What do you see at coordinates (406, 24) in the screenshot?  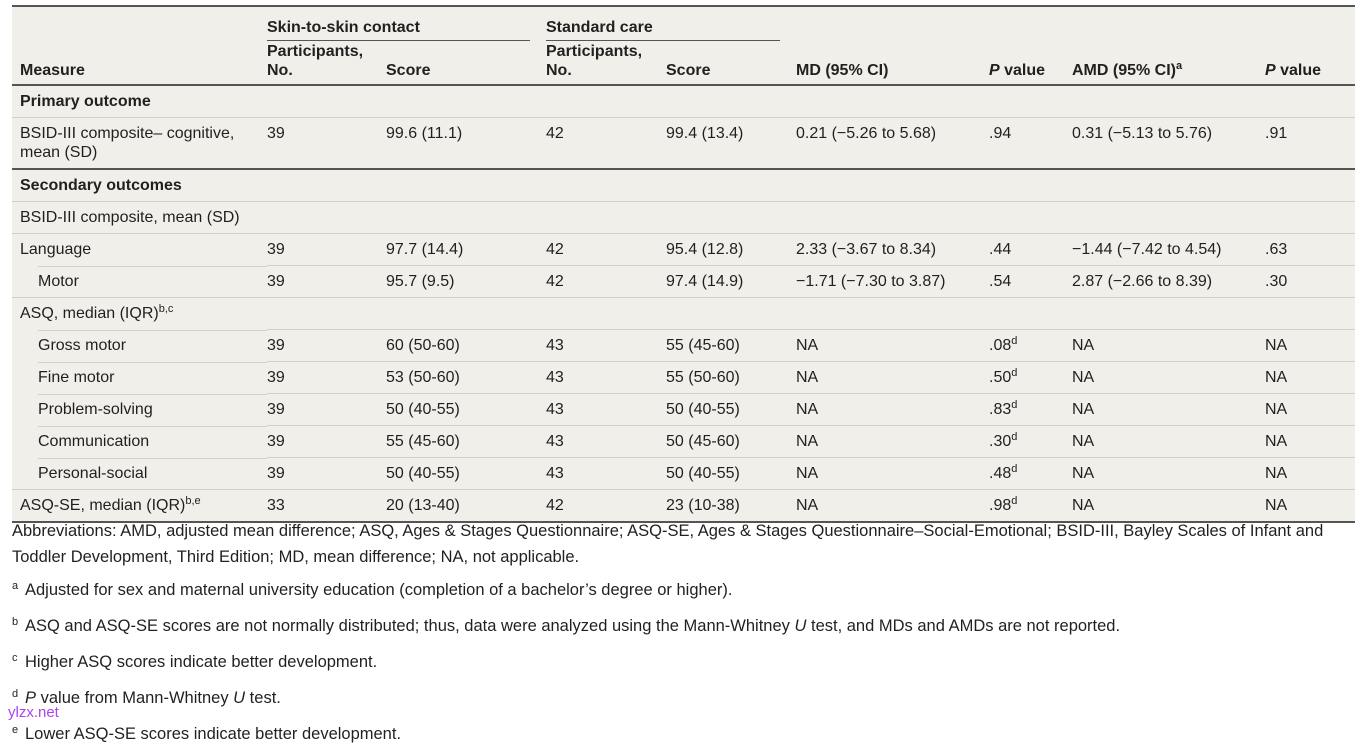 I see `group-header-skin-to-skin: Skin-to-skin contact` at bounding box center [406, 24].